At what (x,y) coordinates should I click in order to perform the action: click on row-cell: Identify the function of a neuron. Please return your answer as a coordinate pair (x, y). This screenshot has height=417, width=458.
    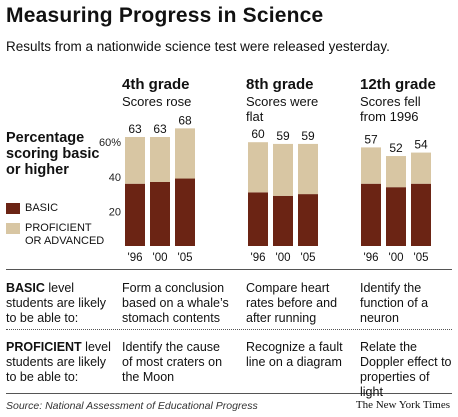
    Looking at the image, I should click on (394, 303).